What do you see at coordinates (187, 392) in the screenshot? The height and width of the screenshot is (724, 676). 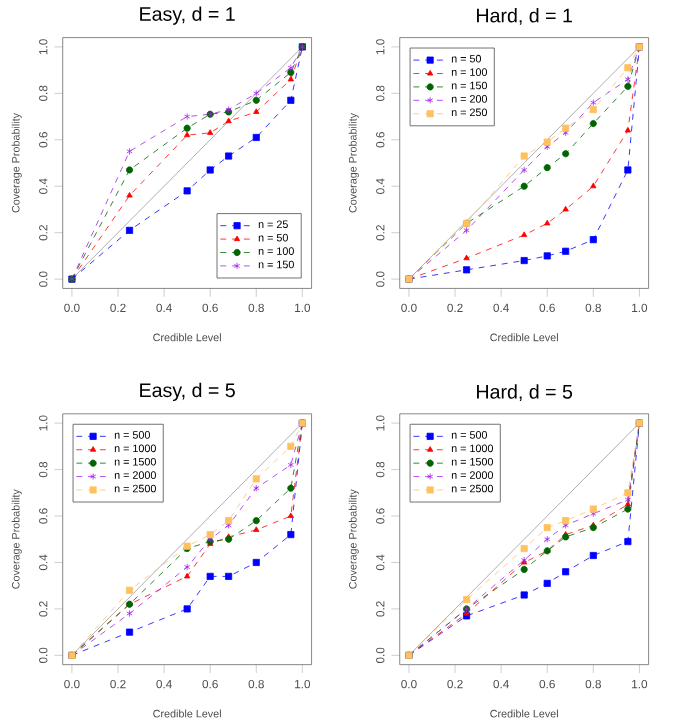 I see `chart-title: Easy, d = 5` at bounding box center [187, 392].